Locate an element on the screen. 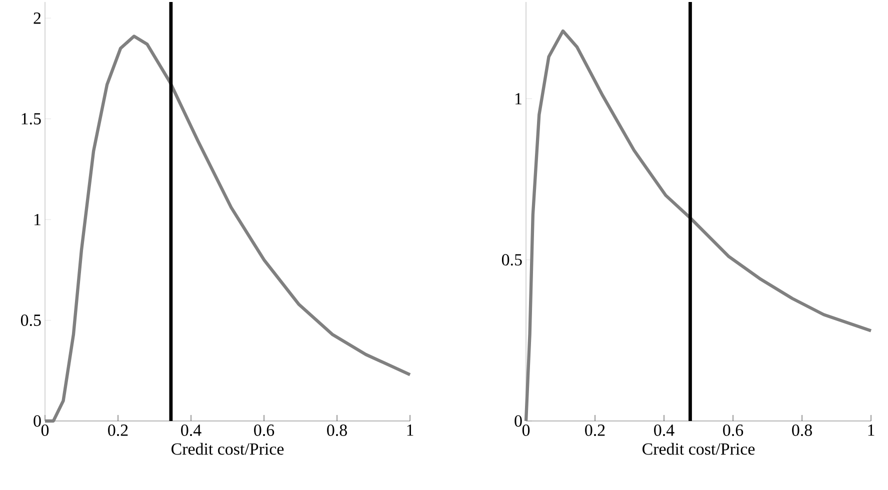 This screenshot has height=490, width=888. y-tick-label: 2 is located at coordinates (37, 18).